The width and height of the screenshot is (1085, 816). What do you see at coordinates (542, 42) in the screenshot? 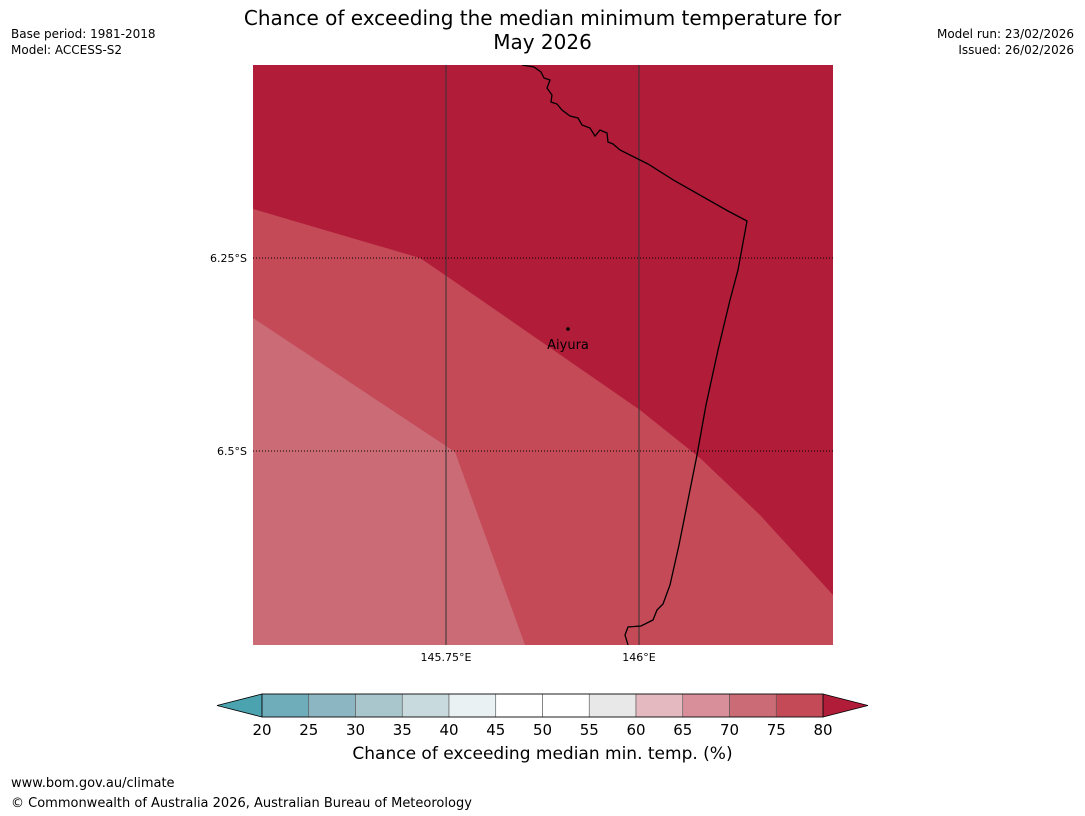
I see `map-title-line2: May 2026` at bounding box center [542, 42].